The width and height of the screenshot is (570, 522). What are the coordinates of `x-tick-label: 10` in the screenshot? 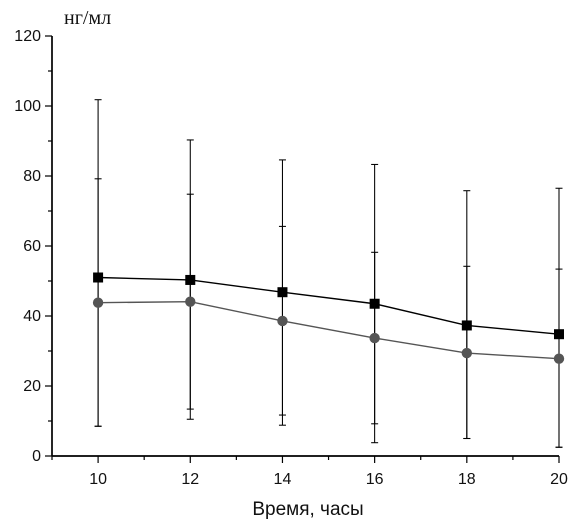 It's located at (98, 479).